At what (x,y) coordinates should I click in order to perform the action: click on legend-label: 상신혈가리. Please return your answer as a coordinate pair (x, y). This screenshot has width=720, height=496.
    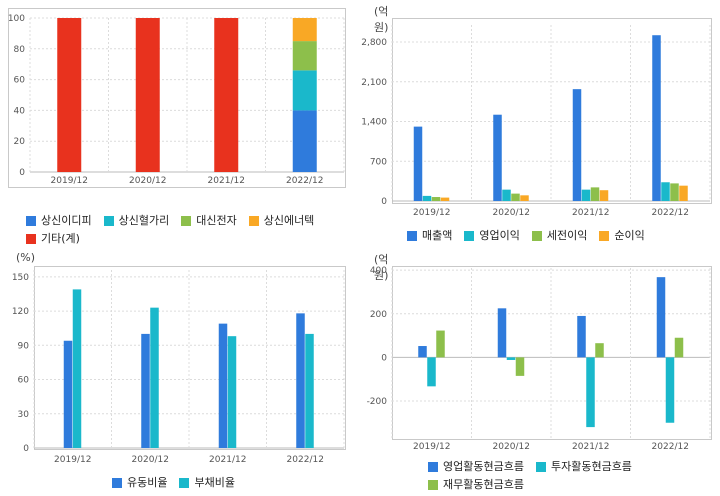
    Looking at the image, I should click on (144, 220).